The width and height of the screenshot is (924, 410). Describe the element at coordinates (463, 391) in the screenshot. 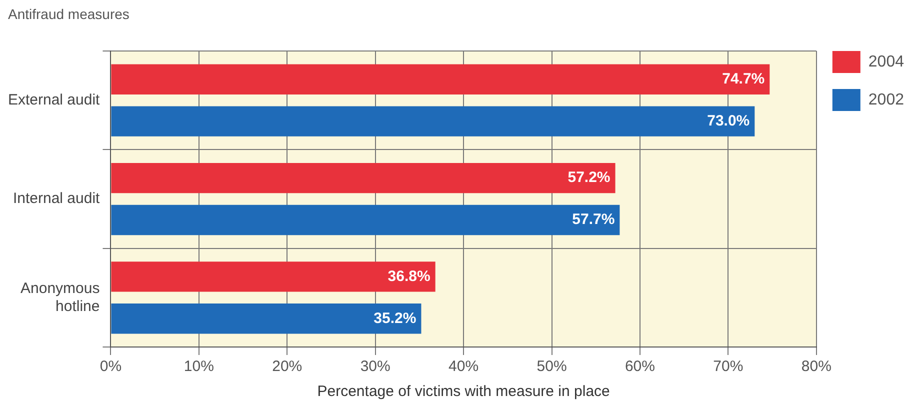

I see `x-axis-title: Percentage of victims with measure in place` at that location.